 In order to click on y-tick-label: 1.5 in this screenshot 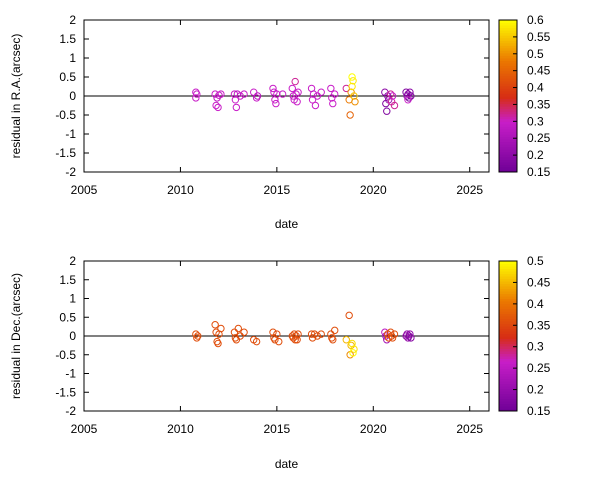, I will do `click(67, 280)`.